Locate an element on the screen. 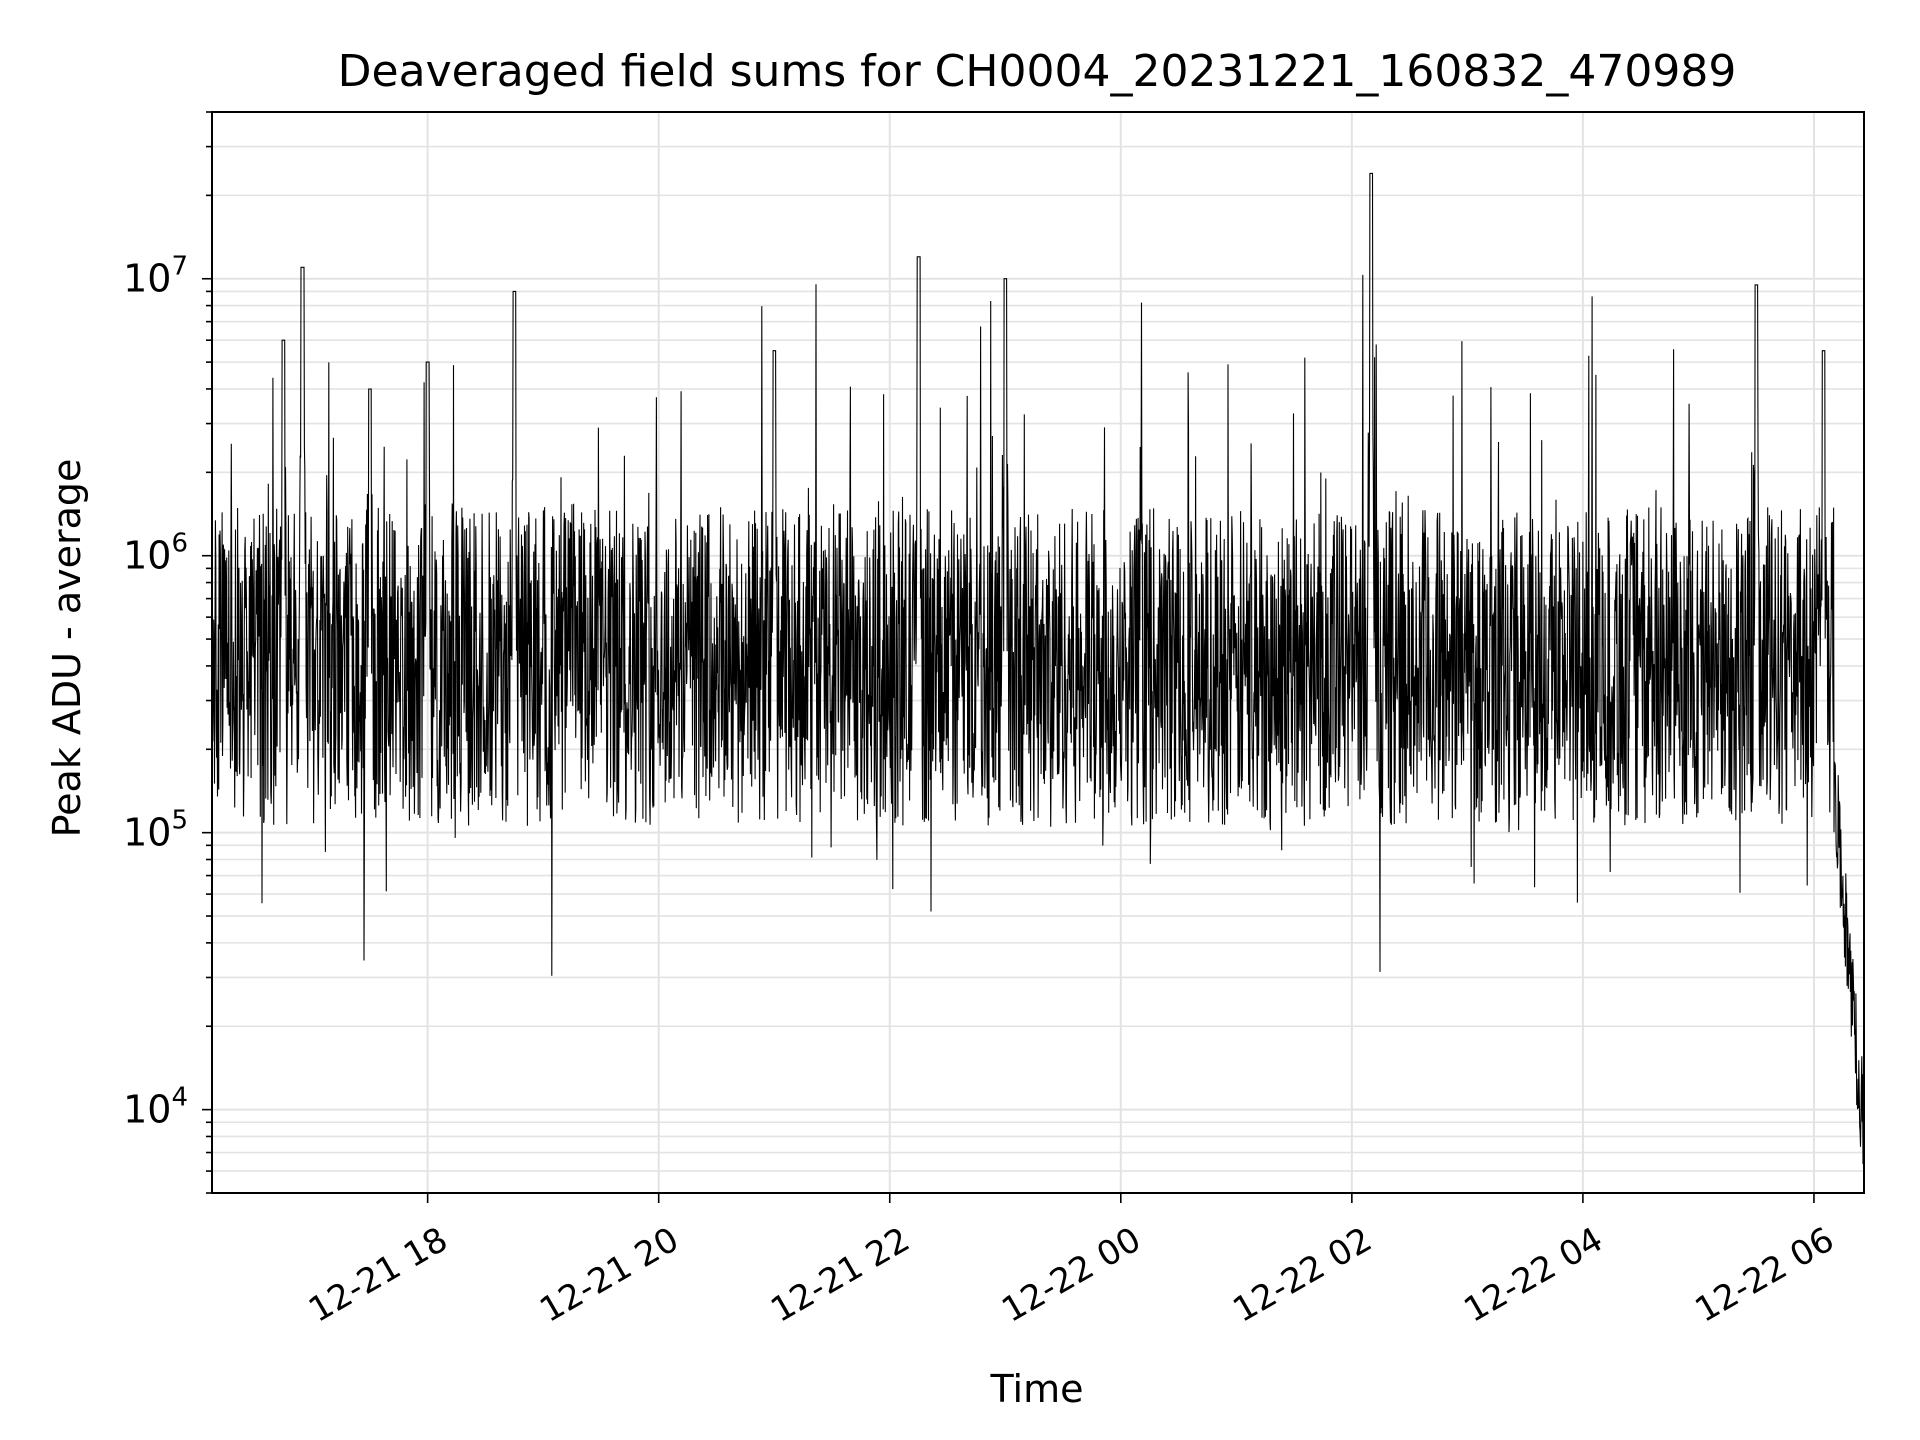 This screenshot has width=1920, height=1440. x-axis-label: Time is located at coordinates (1037, 1389).